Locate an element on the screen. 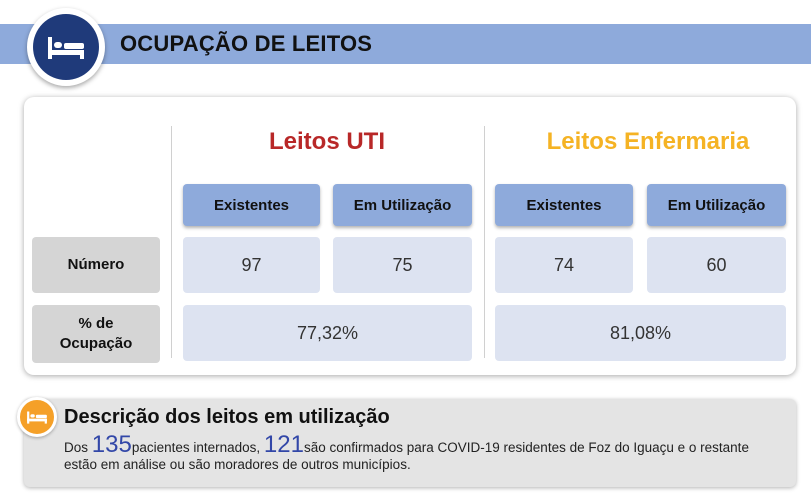 This screenshot has height=500, width=811. header-bar is located at coordinates (405, 44).